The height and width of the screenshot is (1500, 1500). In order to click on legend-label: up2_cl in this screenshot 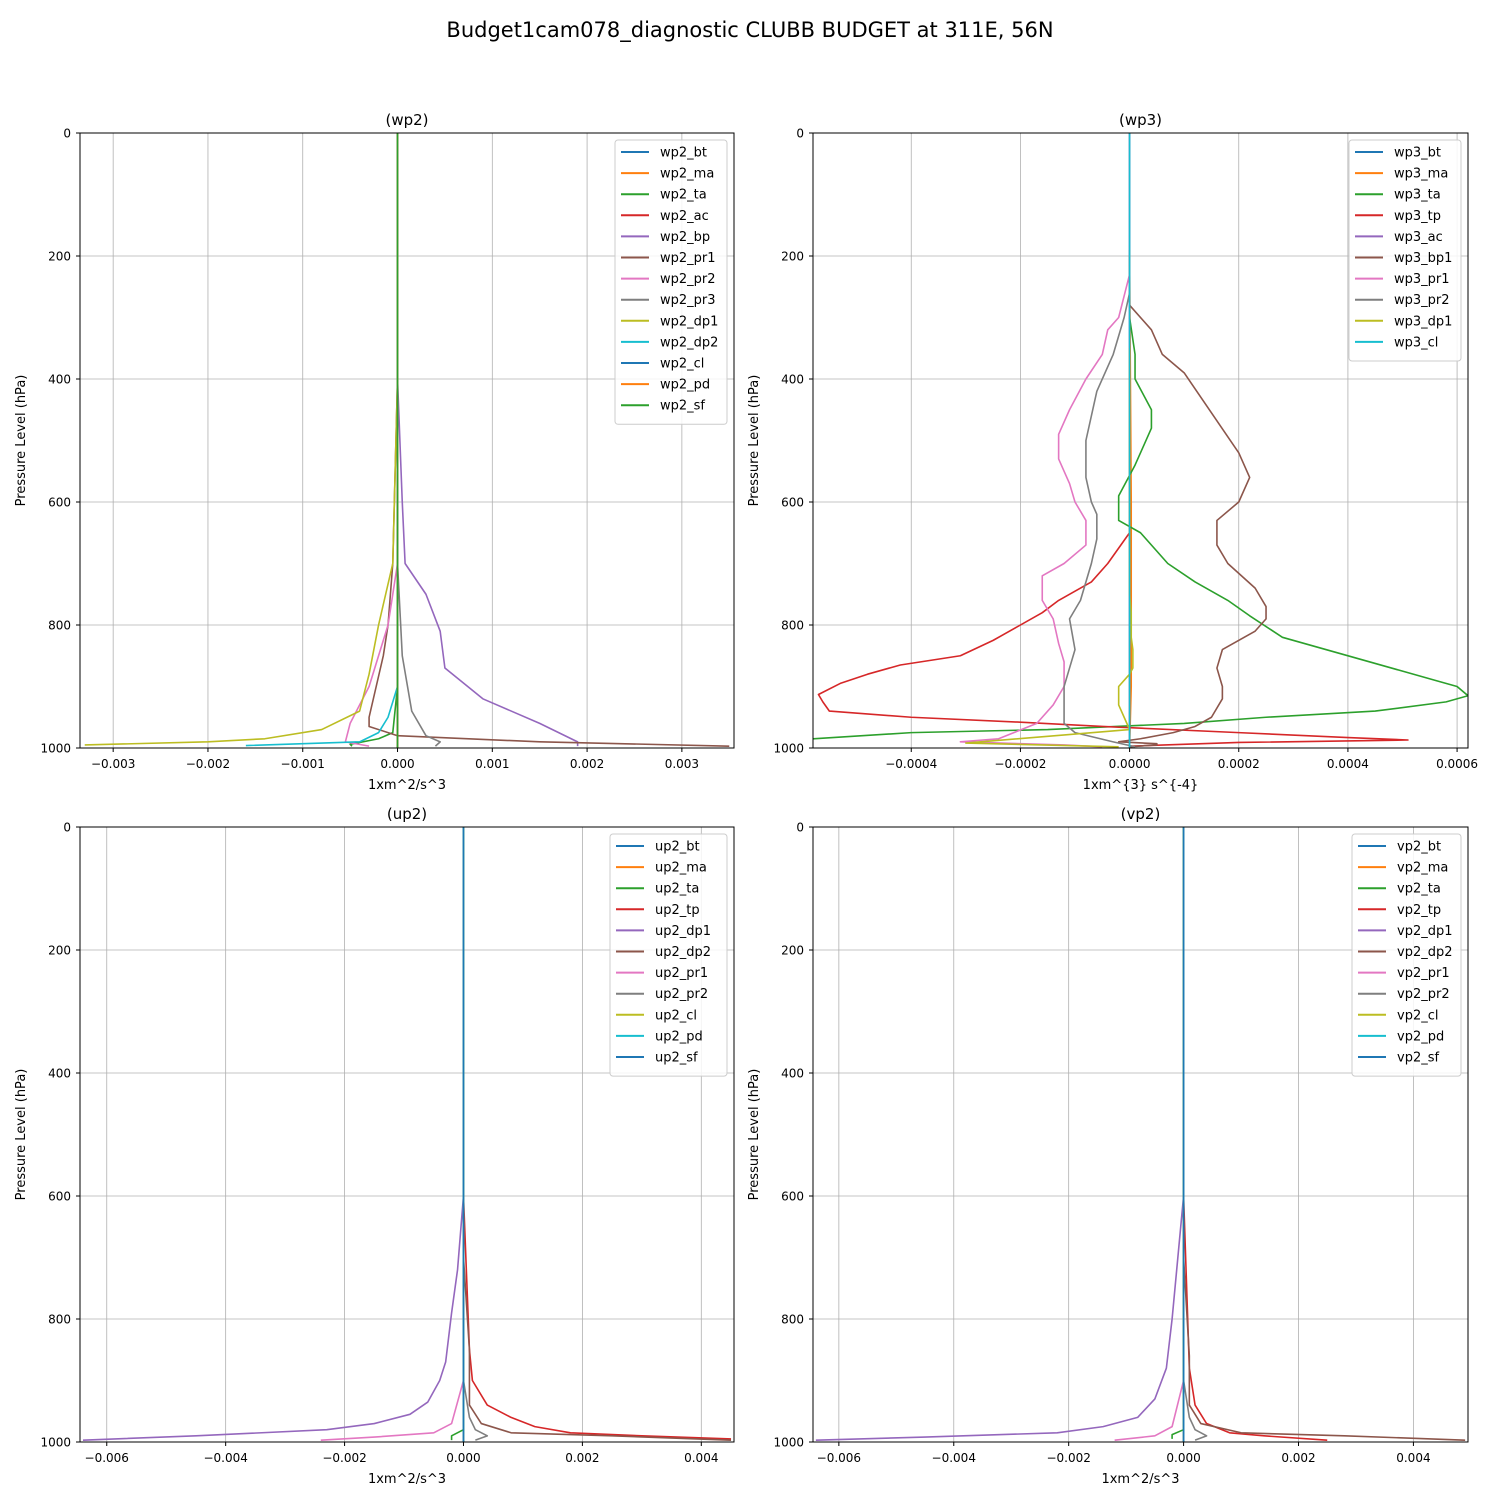, I will do `click(676, 1015)`.